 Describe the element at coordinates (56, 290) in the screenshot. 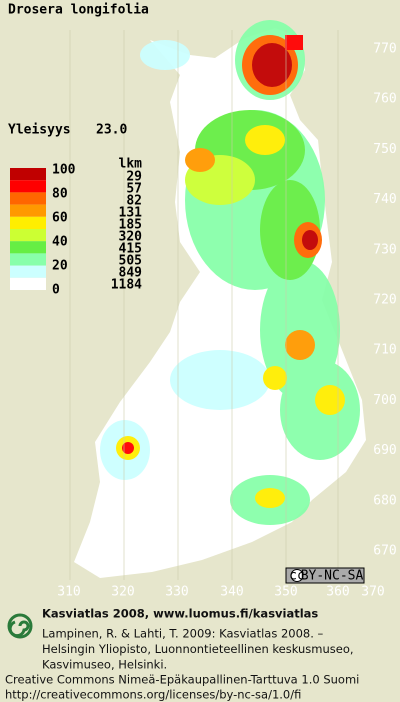

I see `legend-percent: 0` at that location.